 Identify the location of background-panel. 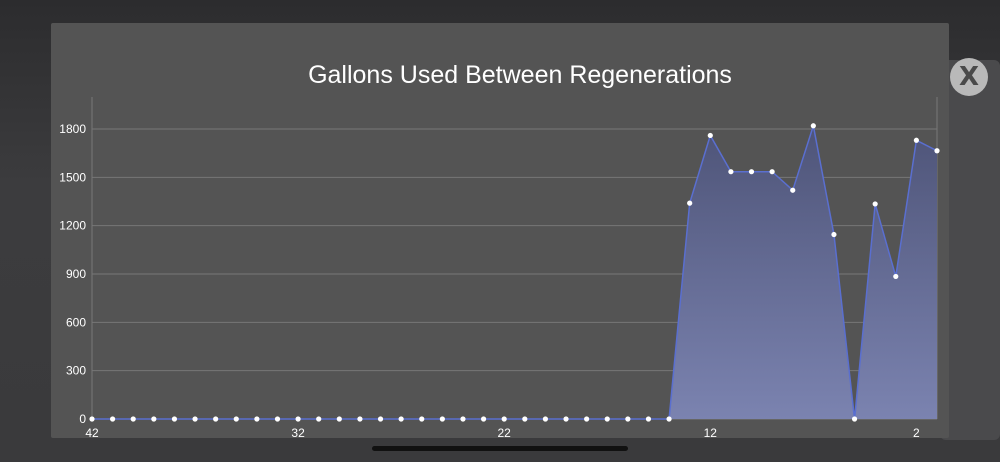
(970, 250).